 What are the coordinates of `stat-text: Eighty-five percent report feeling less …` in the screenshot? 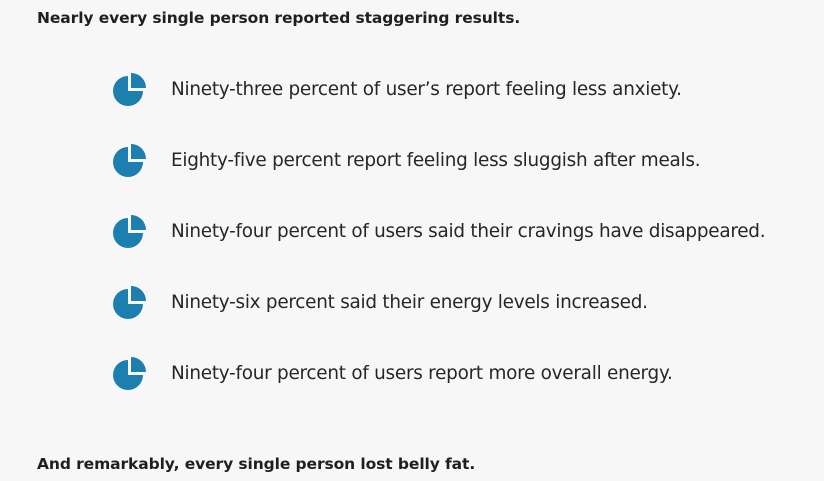 It's located at (436, 160).